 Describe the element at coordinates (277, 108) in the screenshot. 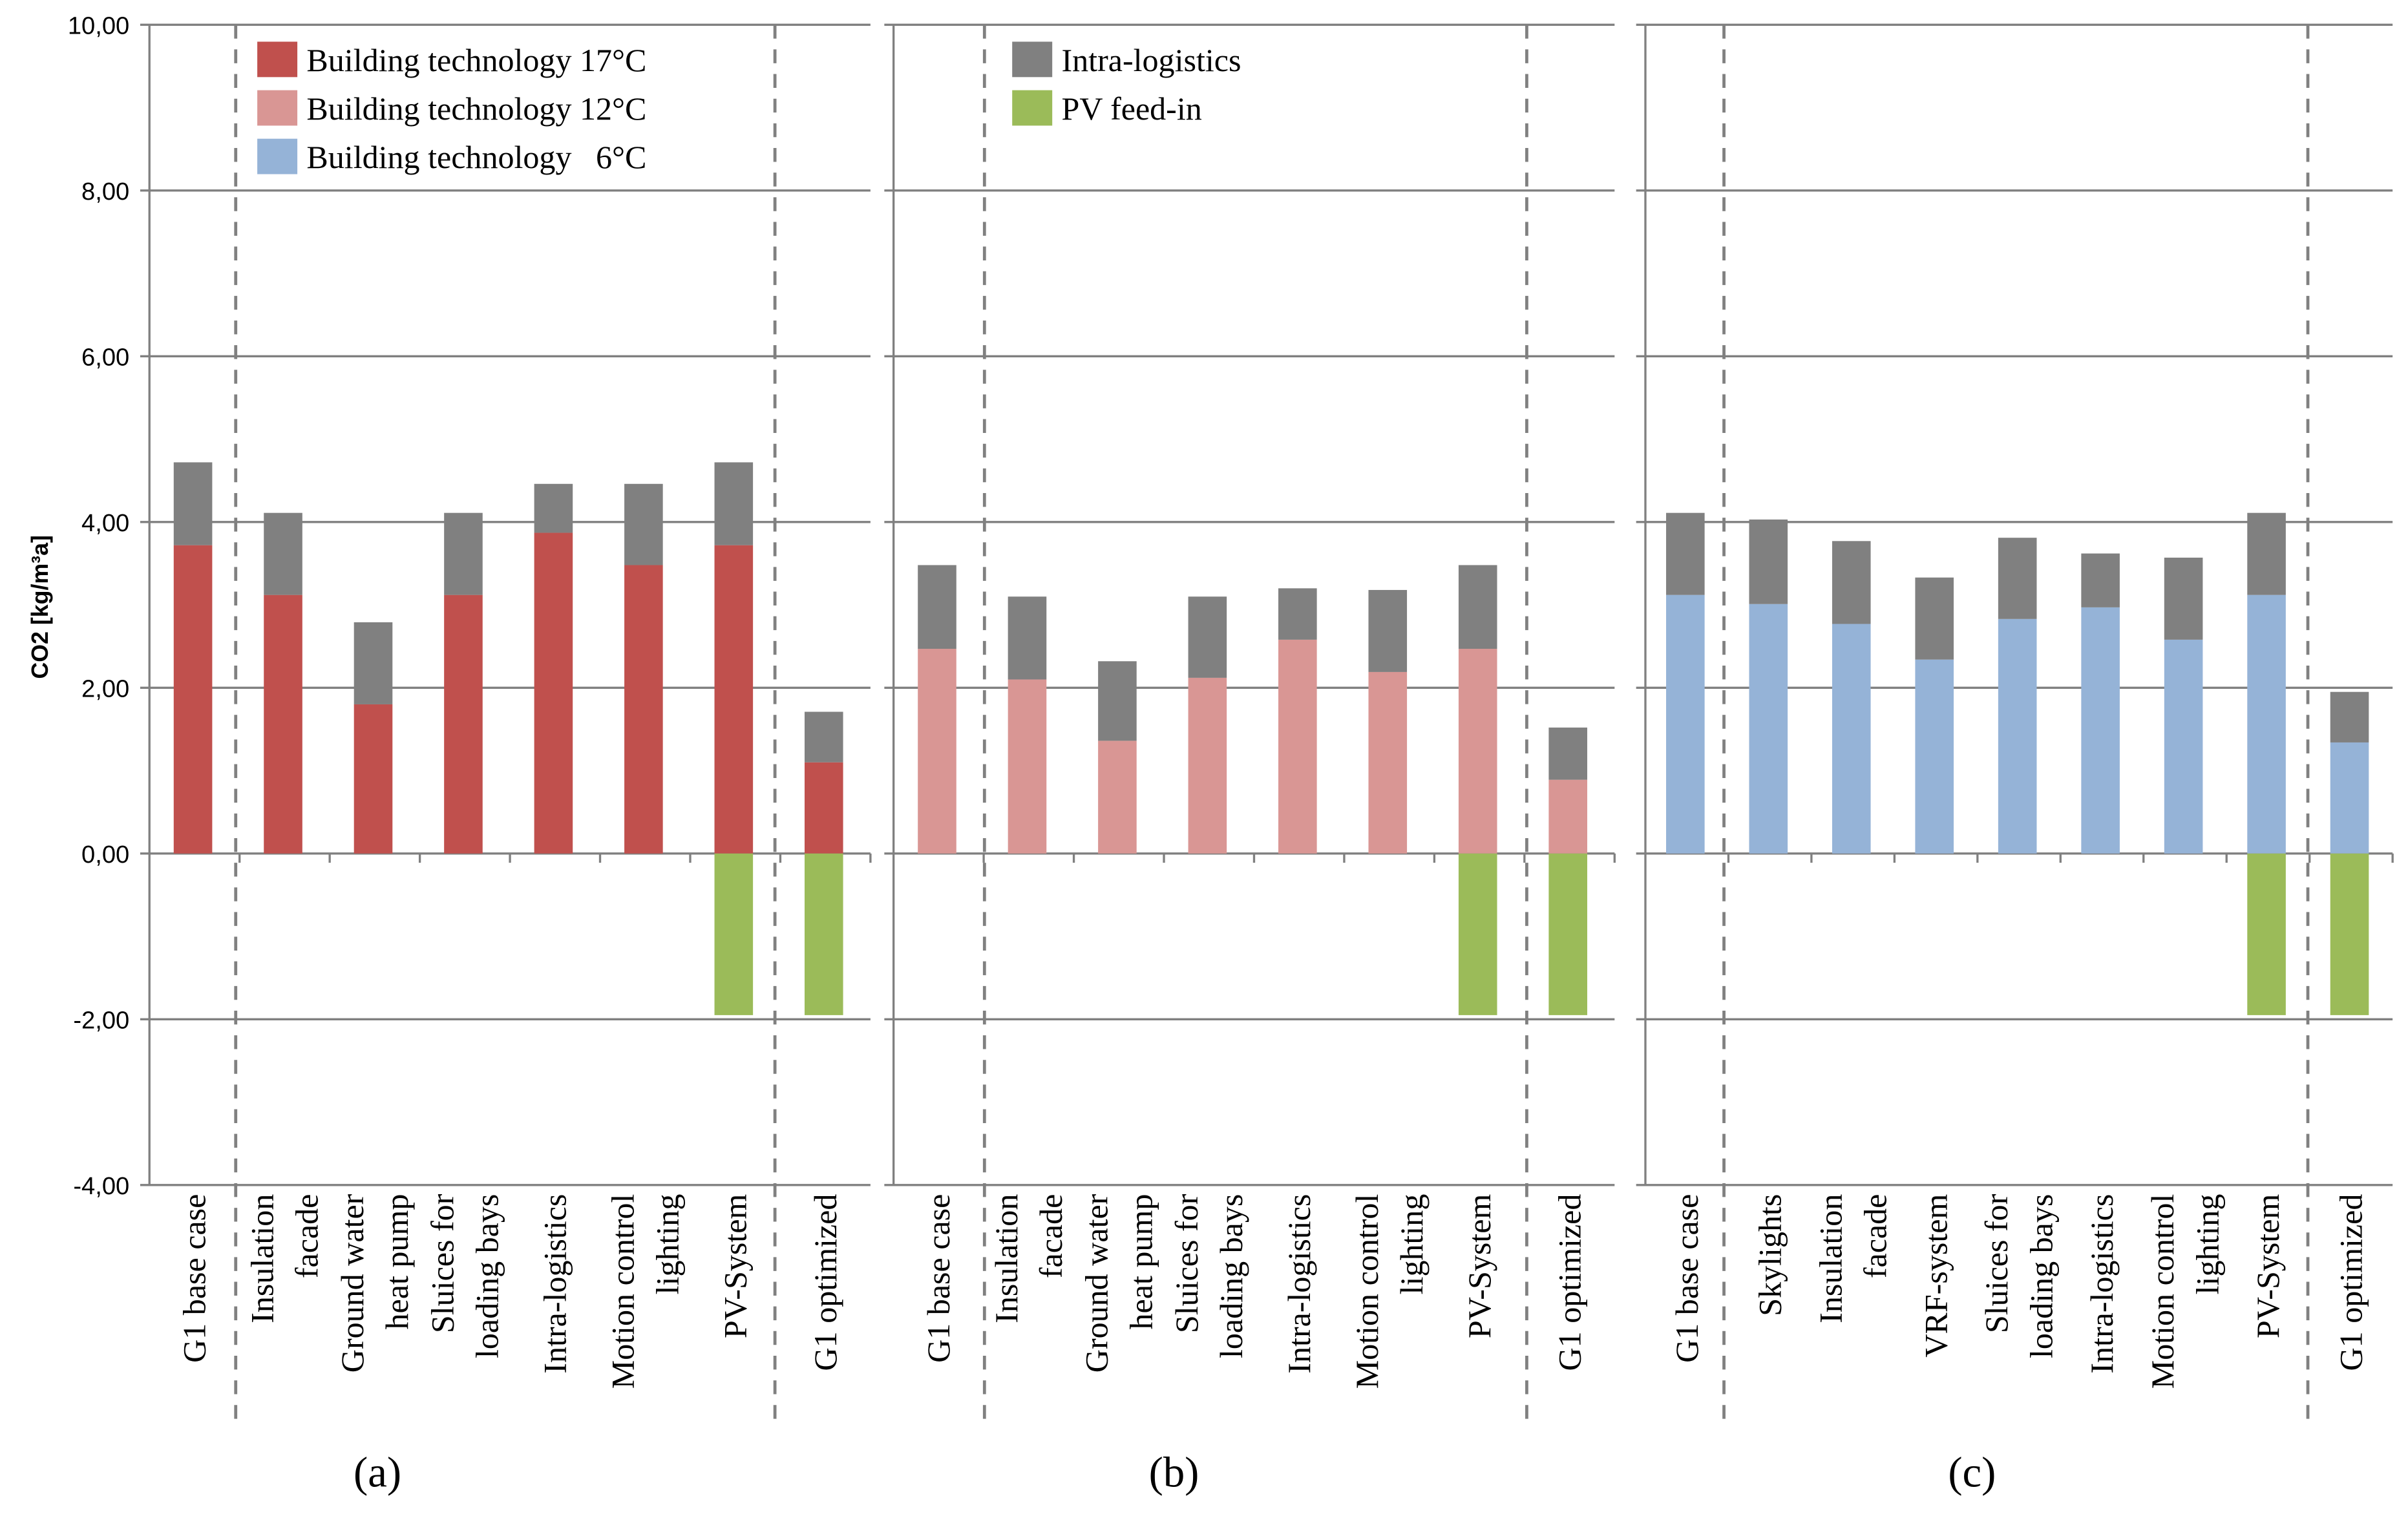

I see `legend-swatch-bt12` at that location.